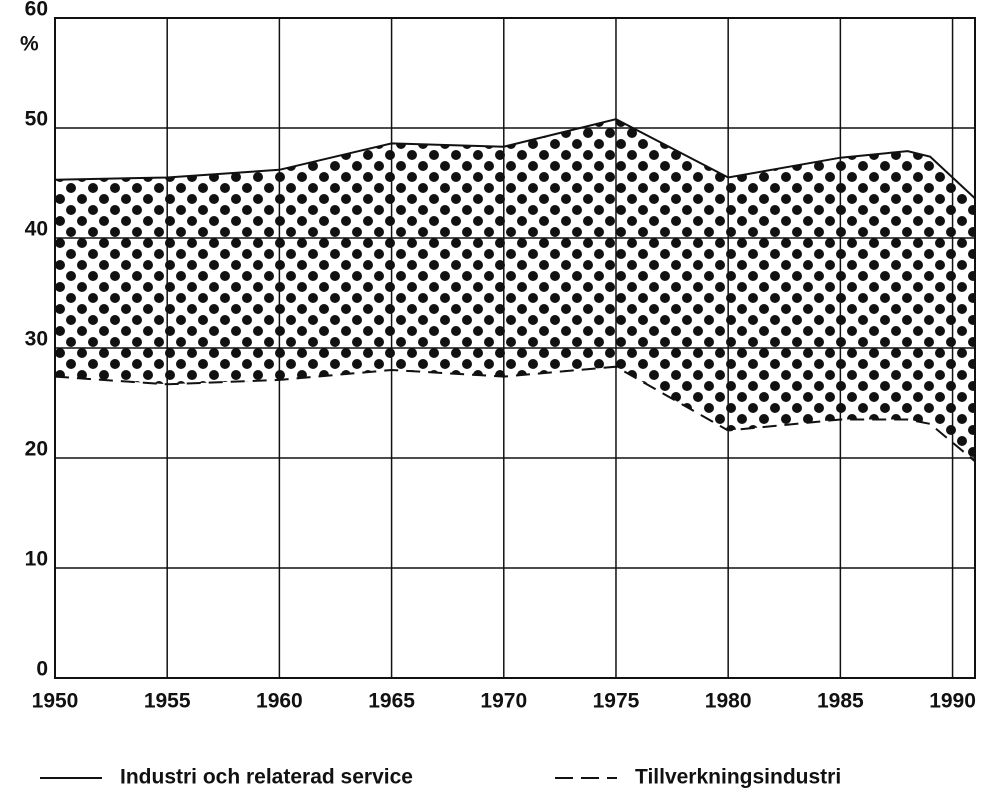 Image resolution: width=985 pixels, height=796 pixels. I want to click on legend-label: Tillverkningsindustri, so click(738, 777).